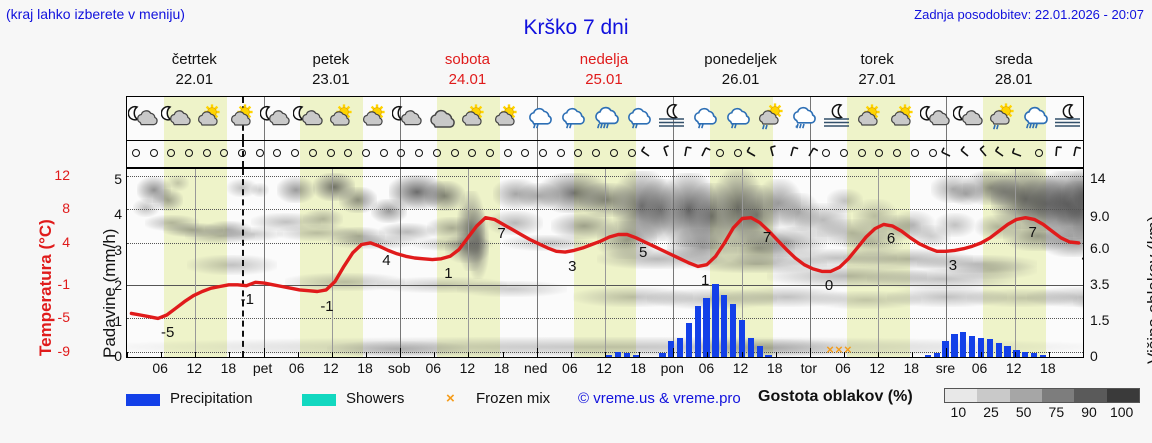 Image resolution: width=1152 pixels, height=443 pixels. I want to click on day-date: 26.01, so click(740, 79).